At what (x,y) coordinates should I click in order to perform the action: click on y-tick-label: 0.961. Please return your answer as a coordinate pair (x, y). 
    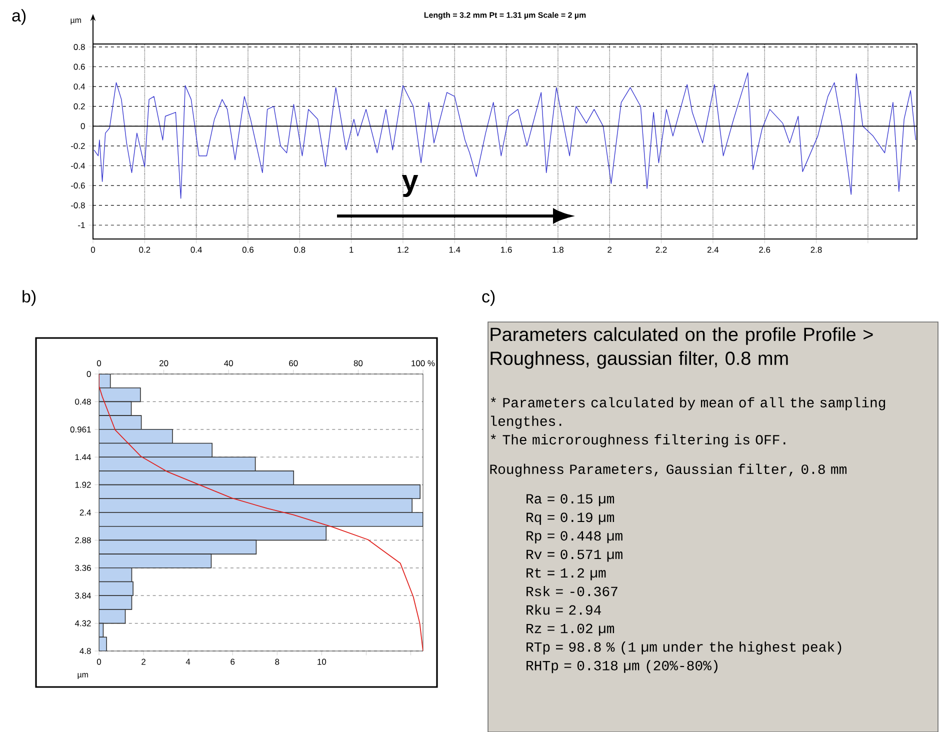
    Looking at the image, I should click on (80, 429).